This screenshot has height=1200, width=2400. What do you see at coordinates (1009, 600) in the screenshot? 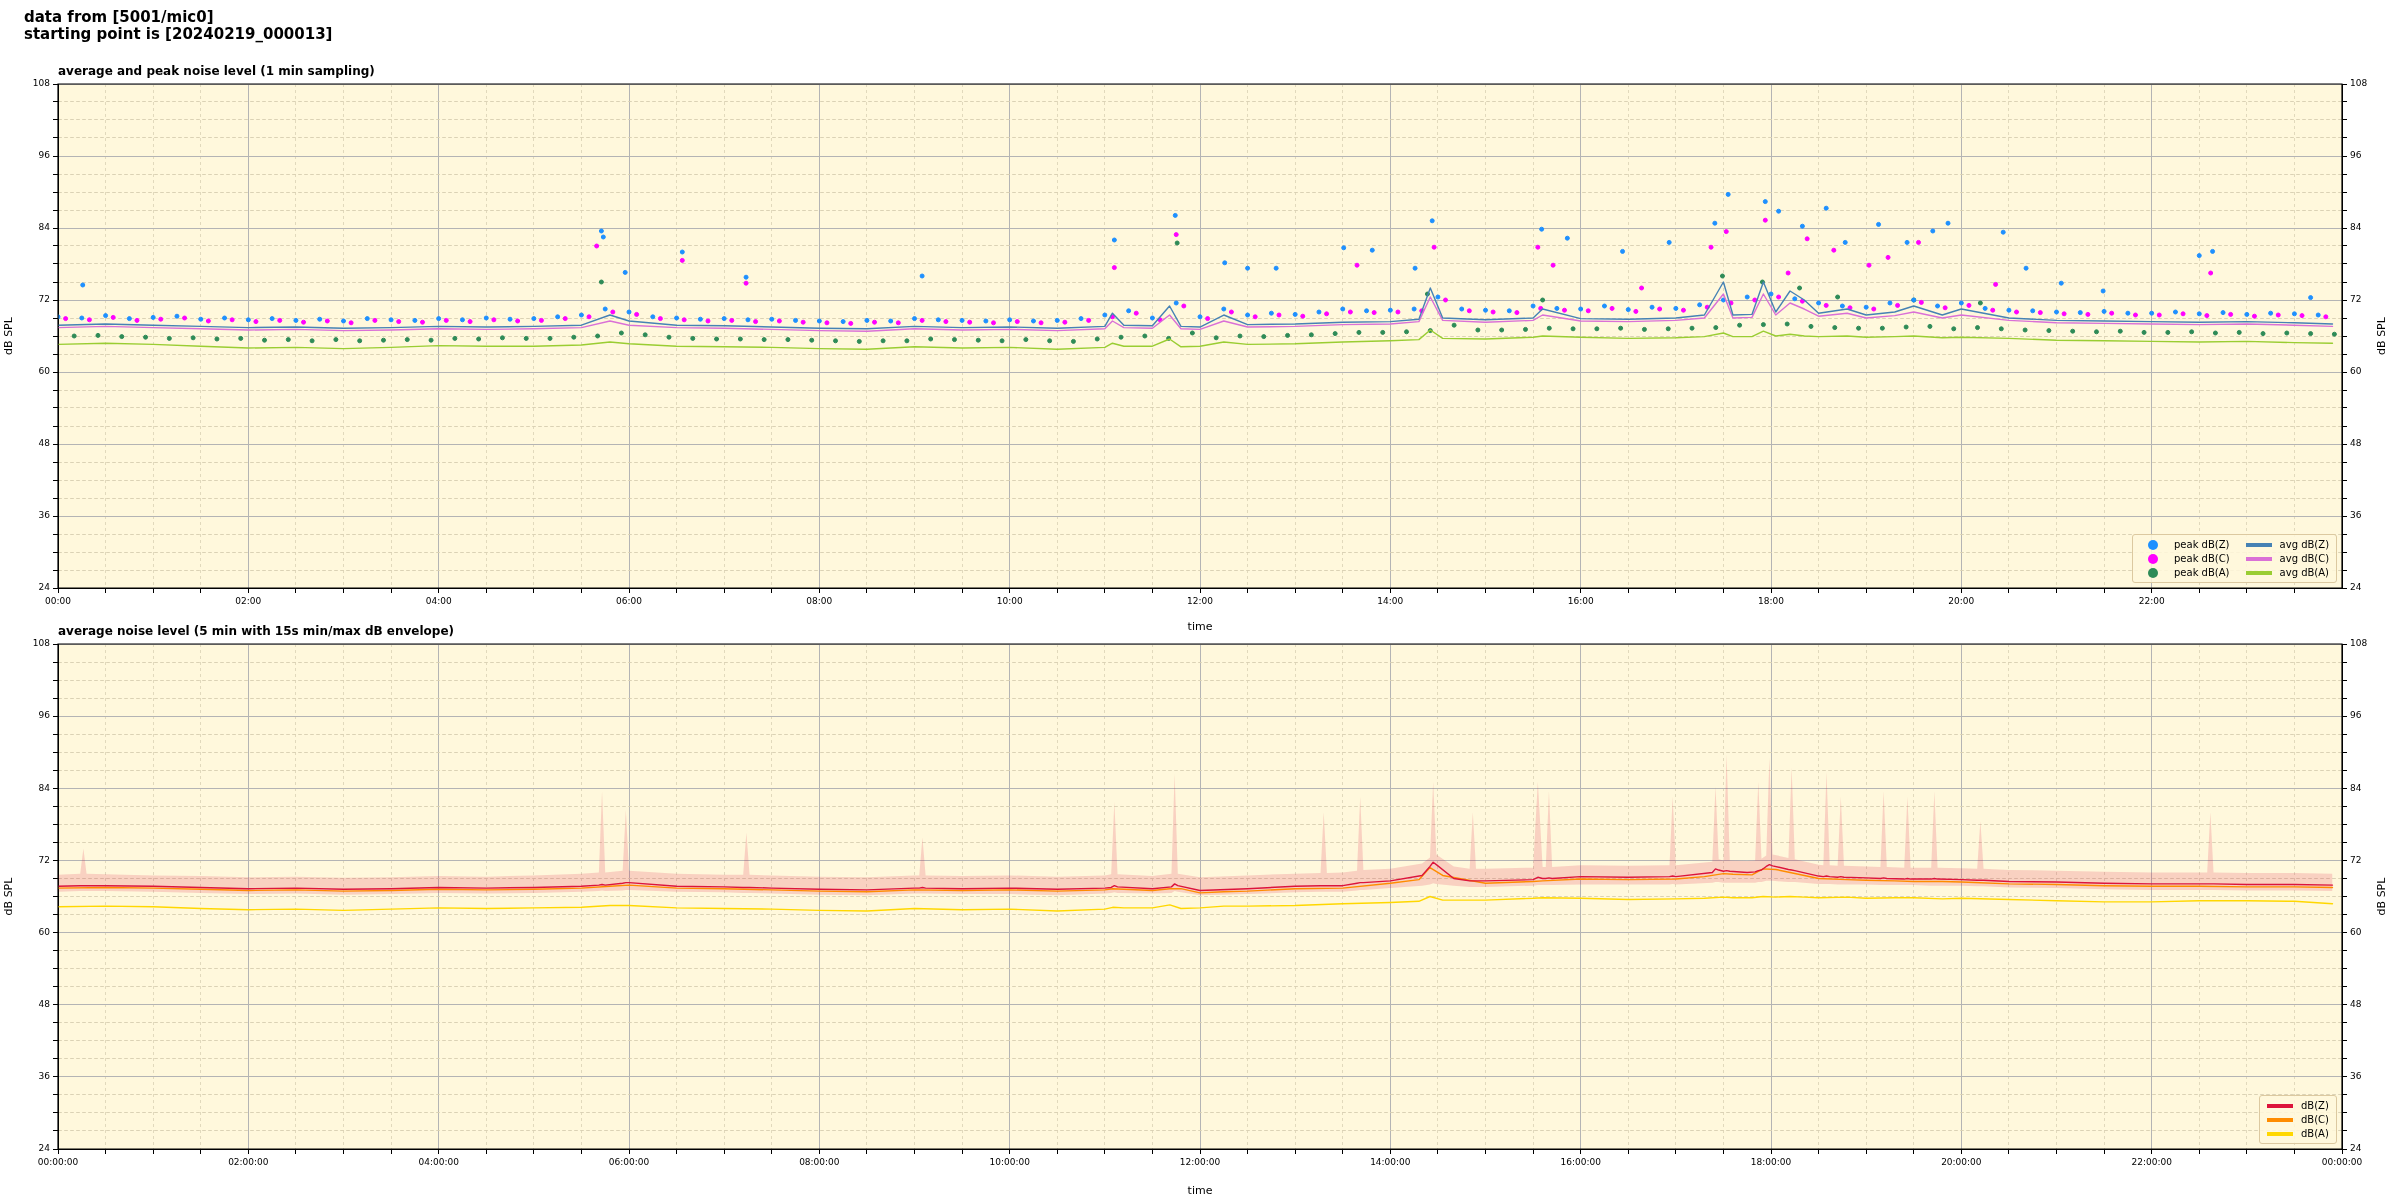
I see `x-tick-label: 10:00` at bounding box center [1009, 600].